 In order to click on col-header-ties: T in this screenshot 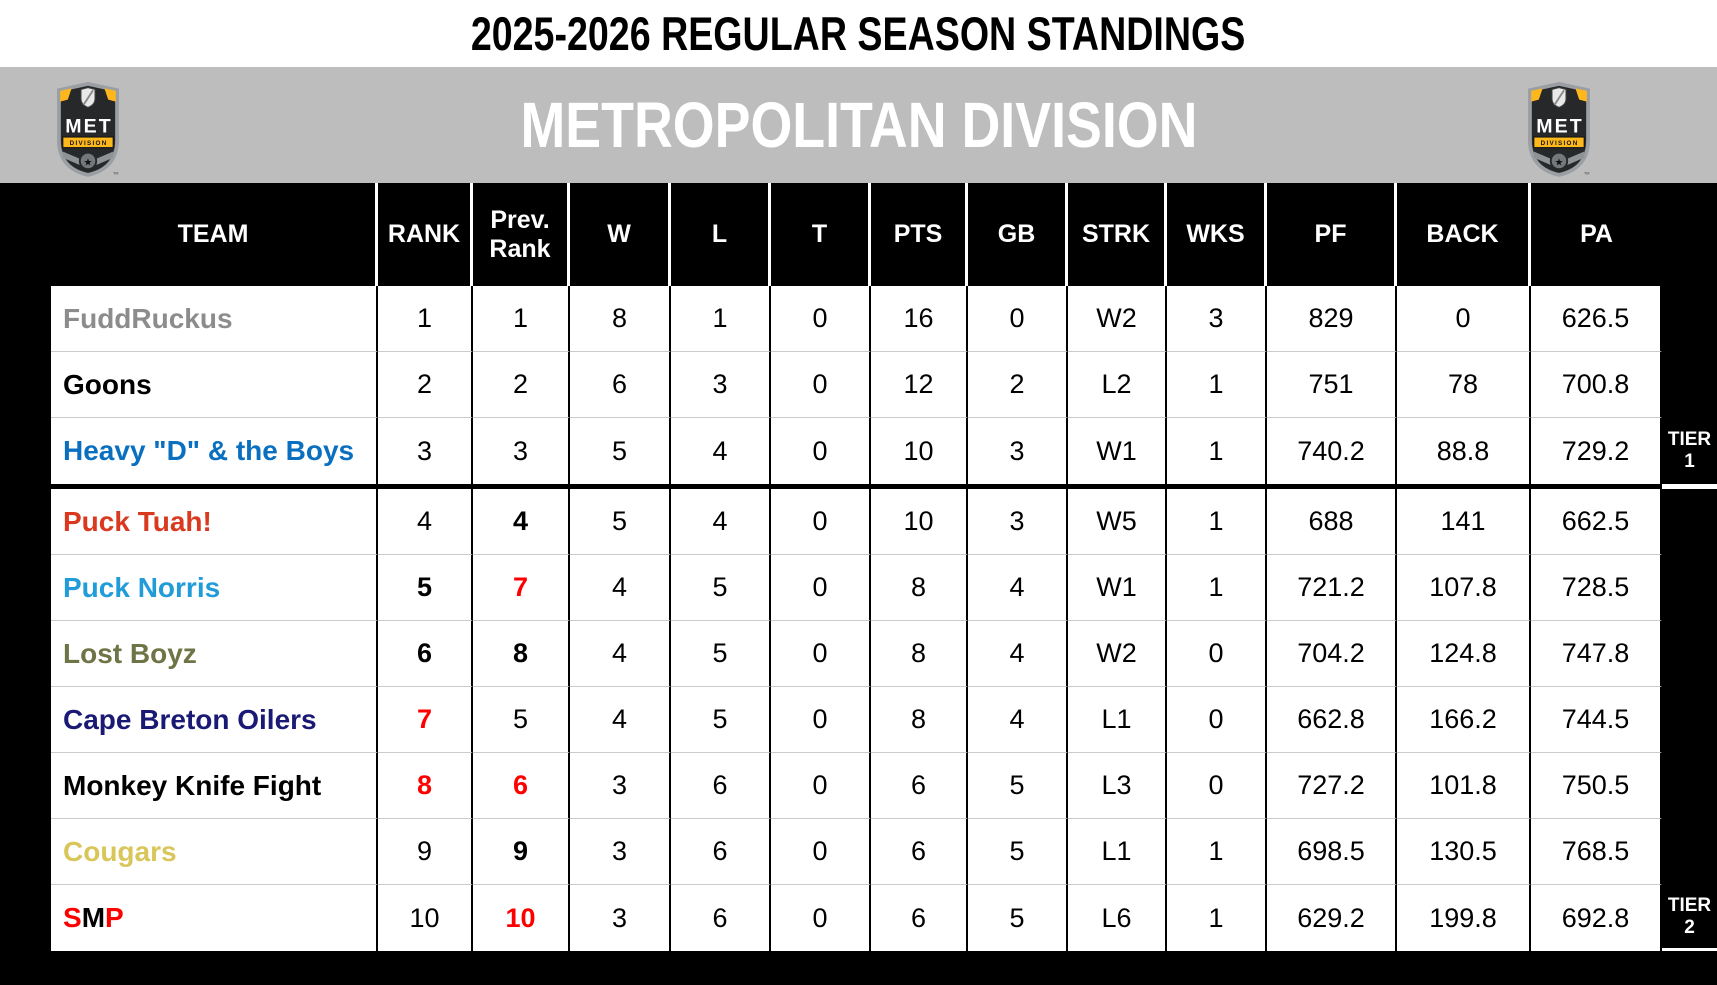, I will do `click(821, 234)`.